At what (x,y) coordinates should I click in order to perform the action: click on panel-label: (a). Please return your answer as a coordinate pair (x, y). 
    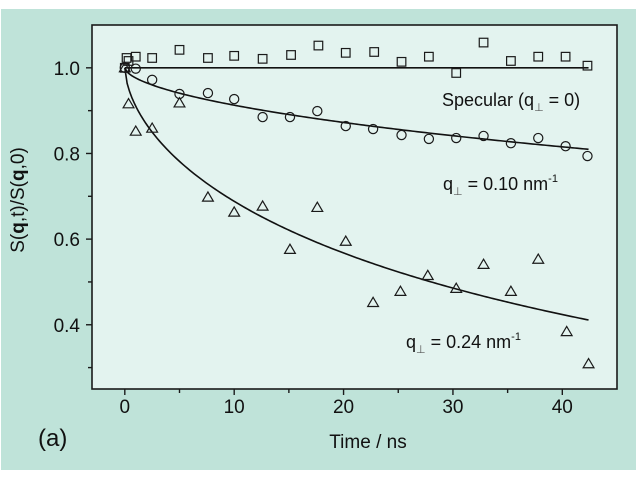
    Looking at the image, I should click on (52, 438).